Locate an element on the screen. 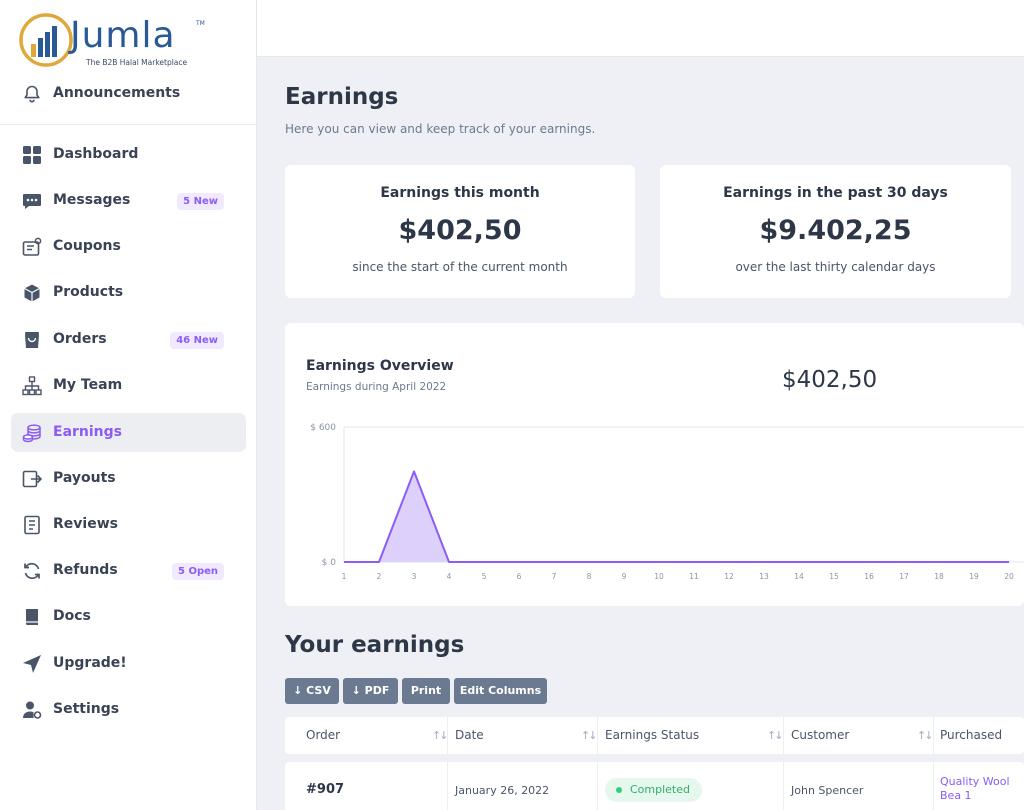  stat-title: Earnings in the past 30 days is located at coordinates (835, 193).